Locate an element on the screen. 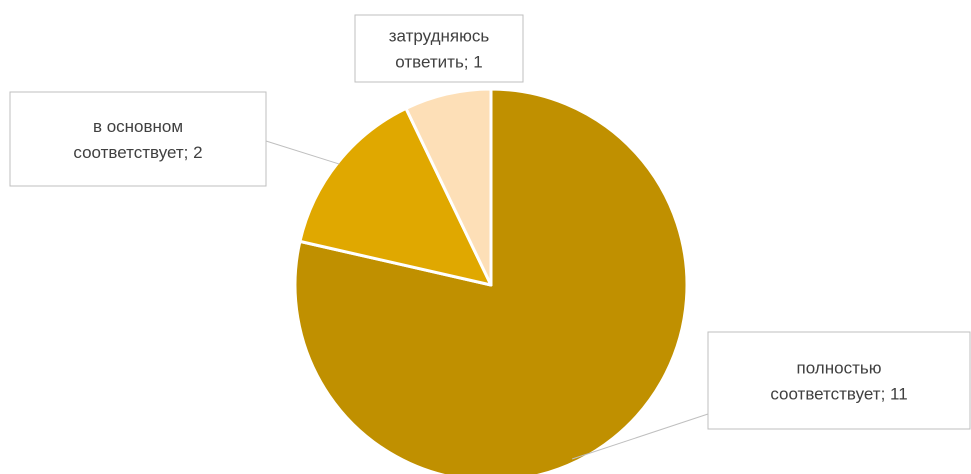 The width and height of the screenshot is (971, 474). data-label-3-line-2: ответить; 1 is located at coordinates (438, 62).